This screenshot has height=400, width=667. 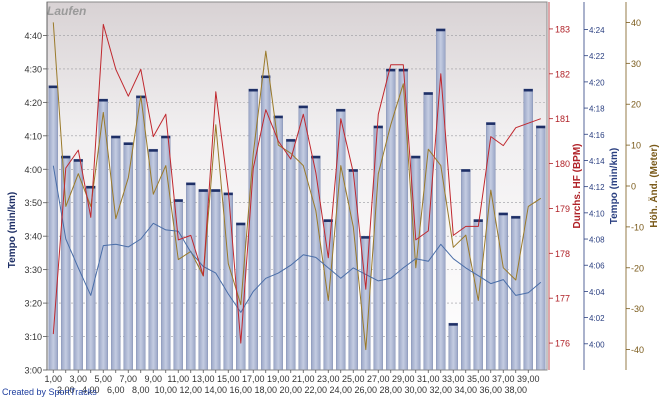 I want to click on left-tick-label: 4:00, so click(x=33, y=170).